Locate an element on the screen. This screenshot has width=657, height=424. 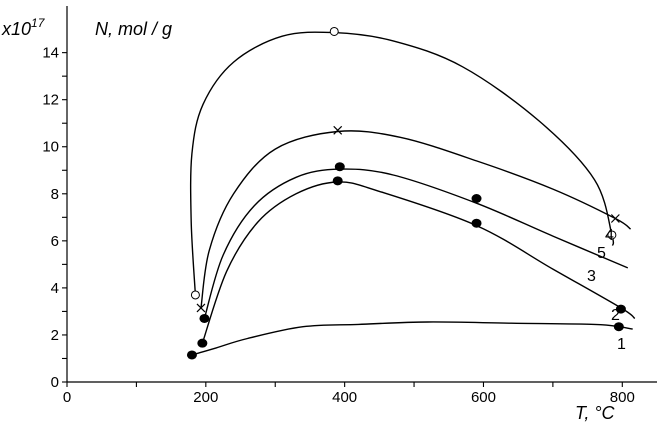
y-tick-label: 12 is located at coordinates (50, 100).